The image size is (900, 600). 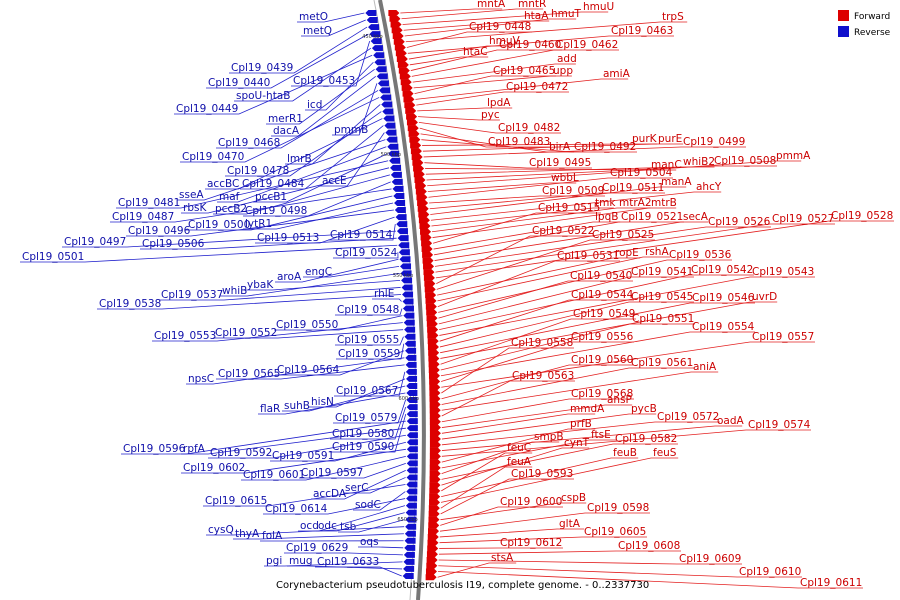 I want to click on forward-gene-label: smpB, so click(x=549, y=437).